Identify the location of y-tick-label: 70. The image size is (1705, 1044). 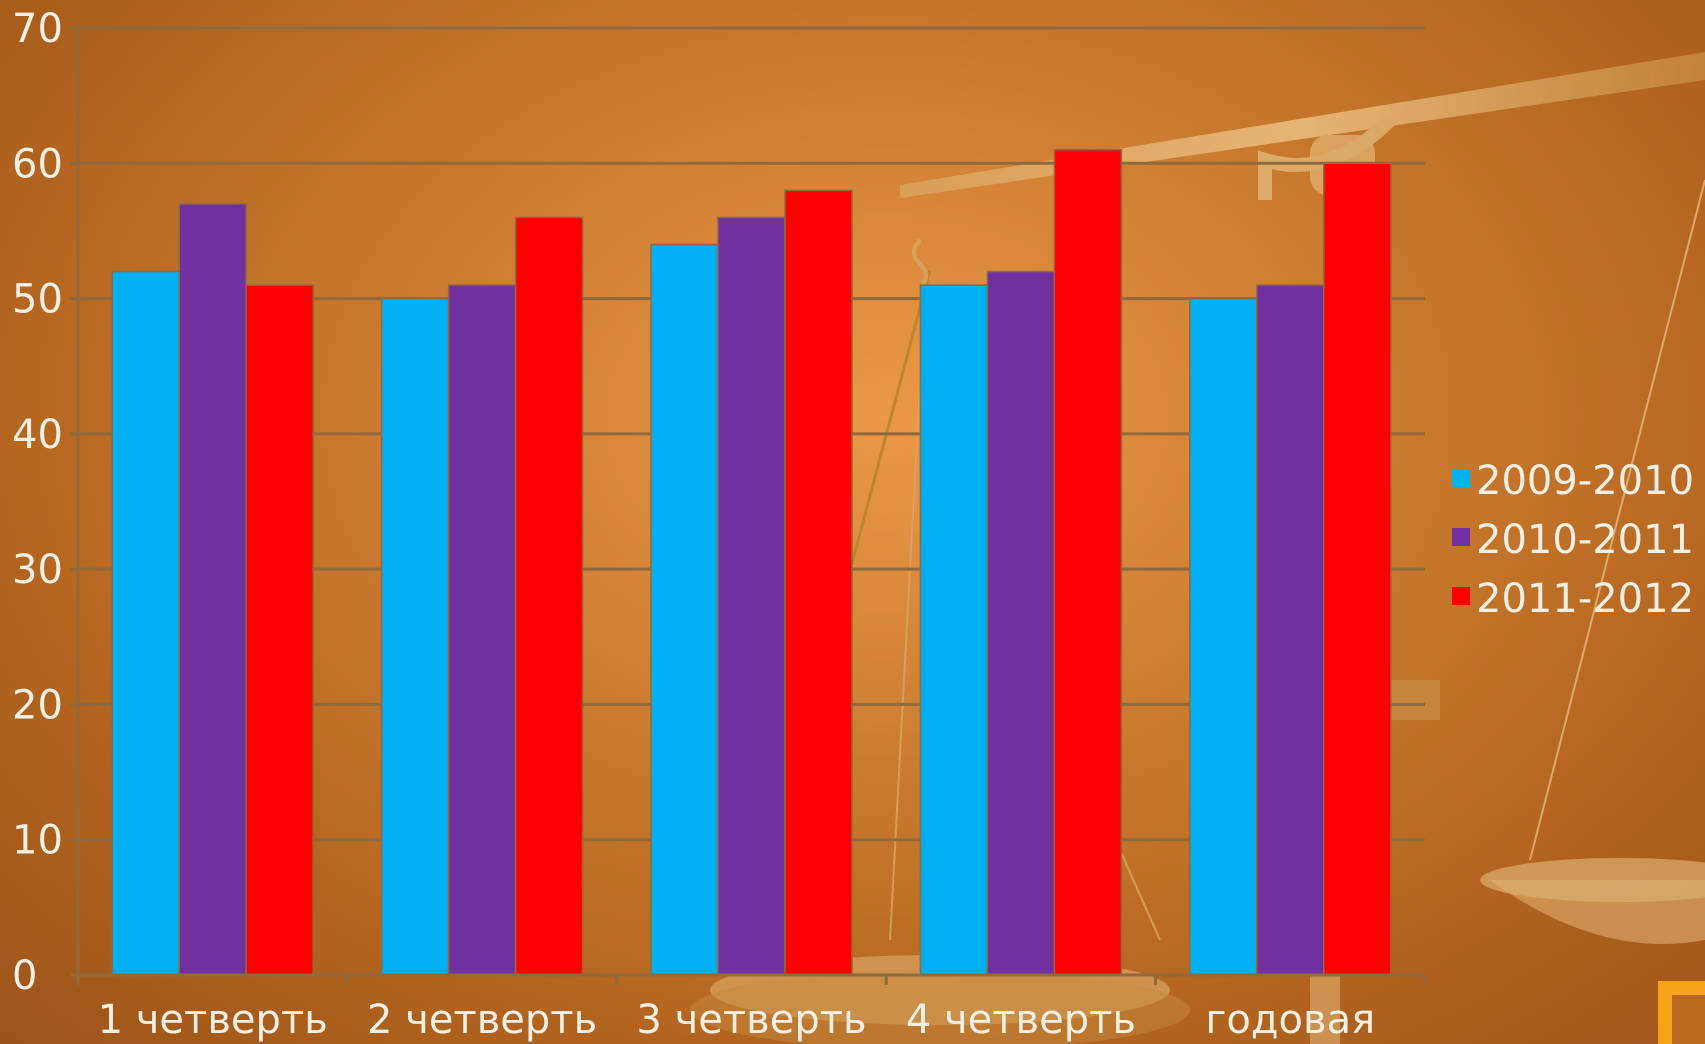
(37, 29).